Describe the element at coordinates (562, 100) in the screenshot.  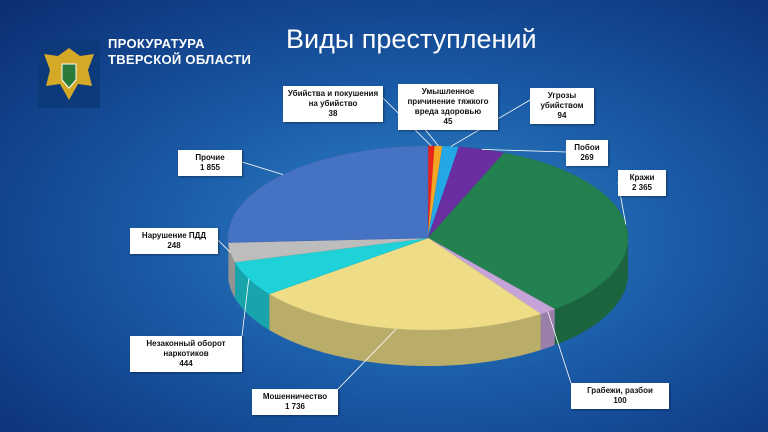
I see `label-category: Угрозы убийством` at that location.